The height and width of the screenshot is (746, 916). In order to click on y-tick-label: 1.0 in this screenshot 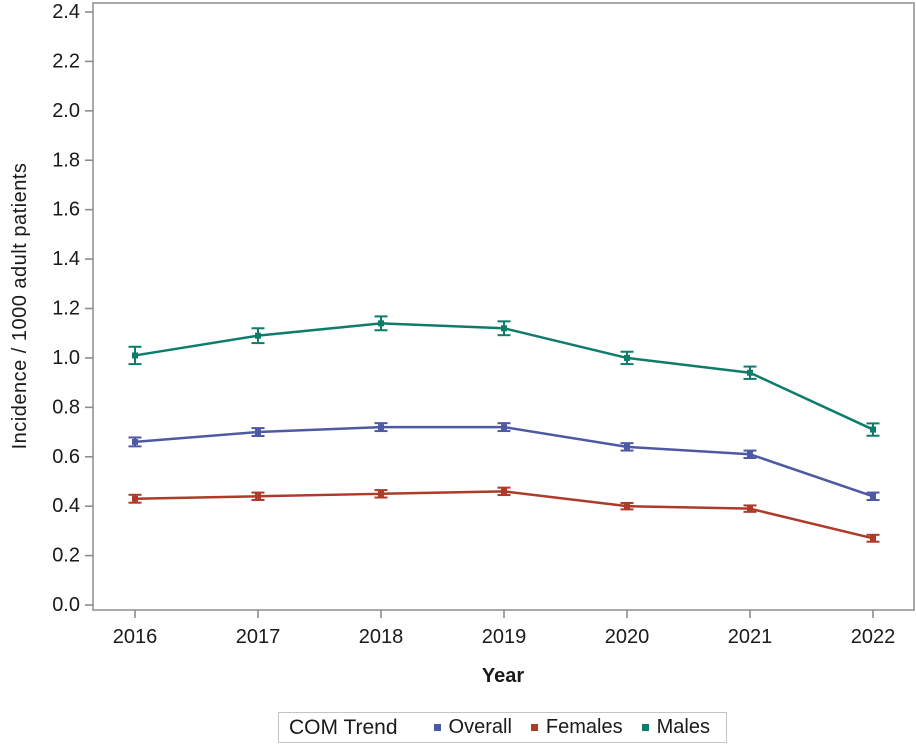, I will do `click(66, 358)`.